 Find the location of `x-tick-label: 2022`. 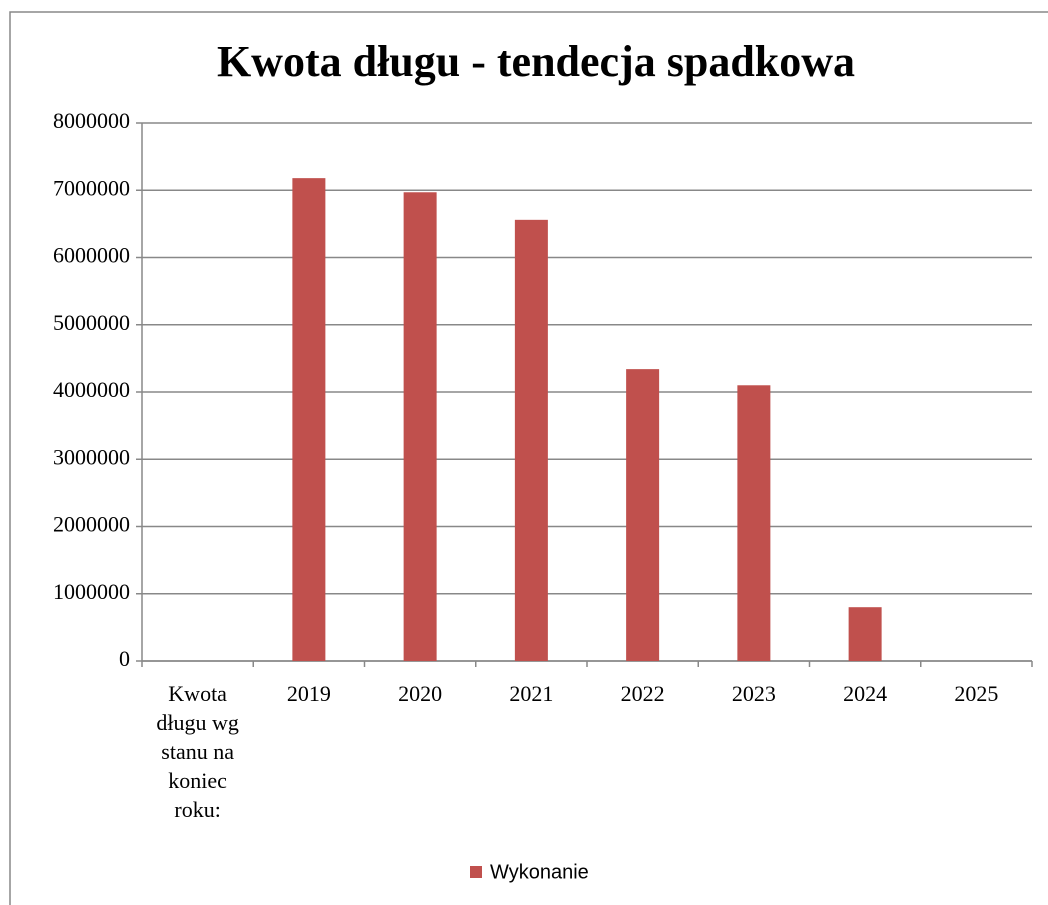

x-tick-label: 2022 is located at coordinates (642, 693).